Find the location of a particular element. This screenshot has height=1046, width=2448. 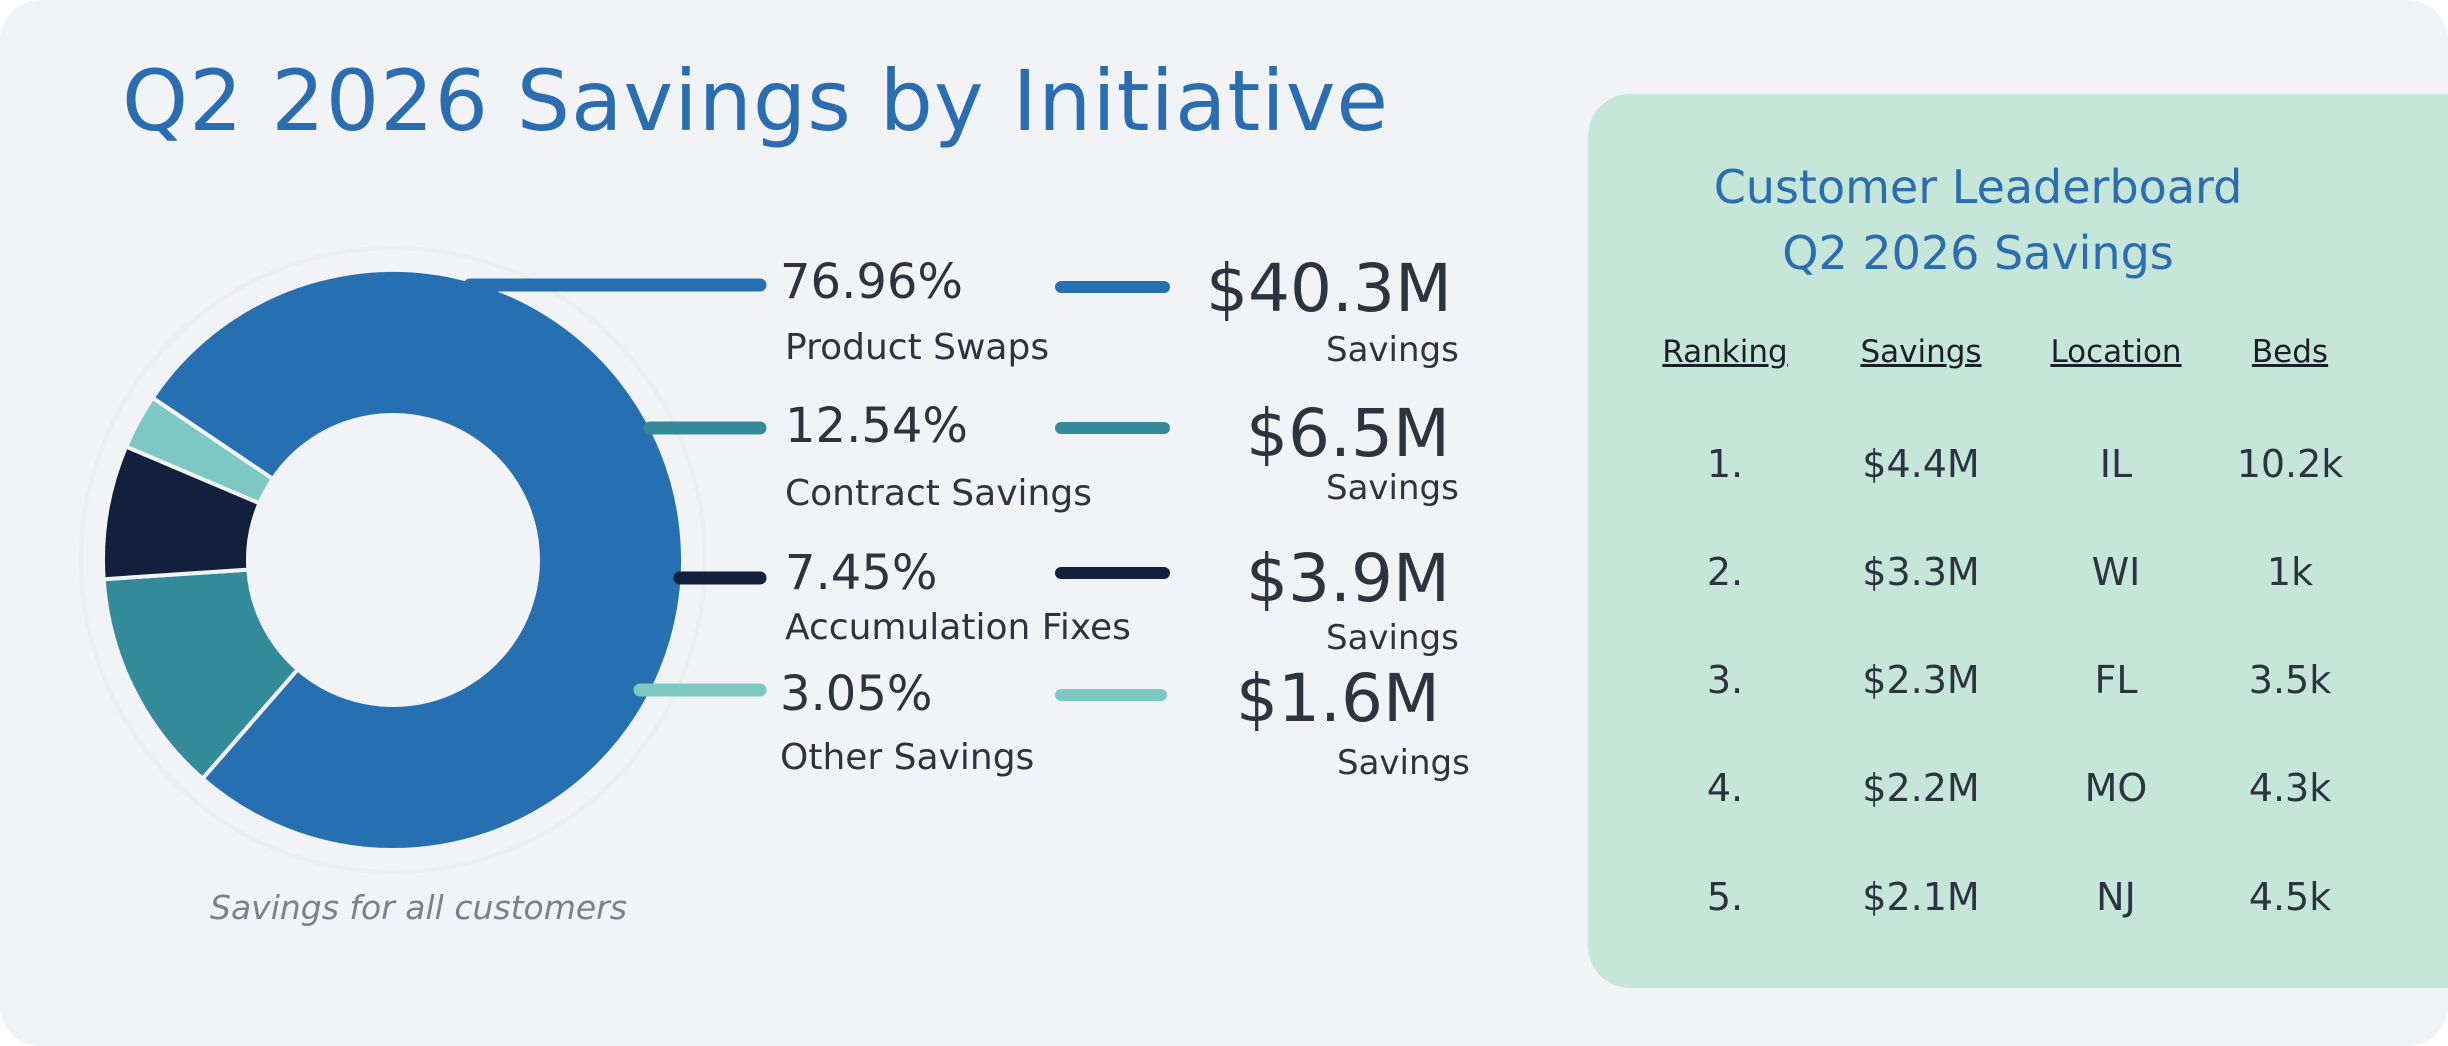

slice-category-label: Product Swaps is located at coordinates (917, 347).